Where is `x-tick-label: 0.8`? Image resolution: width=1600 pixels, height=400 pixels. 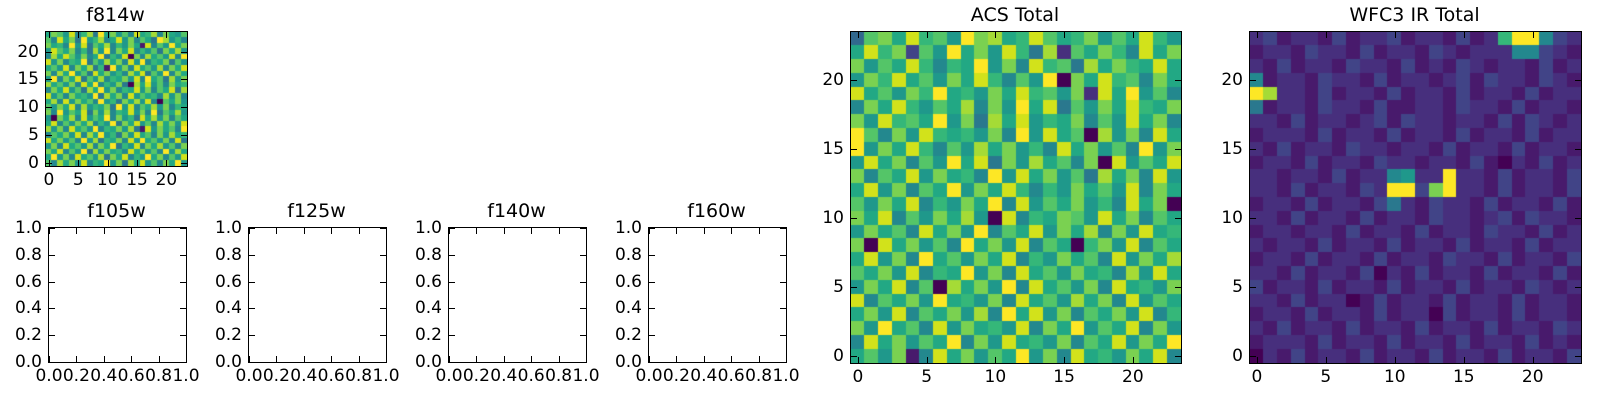 x-tick-label: 0.8 is located at coordinates (159, 376).